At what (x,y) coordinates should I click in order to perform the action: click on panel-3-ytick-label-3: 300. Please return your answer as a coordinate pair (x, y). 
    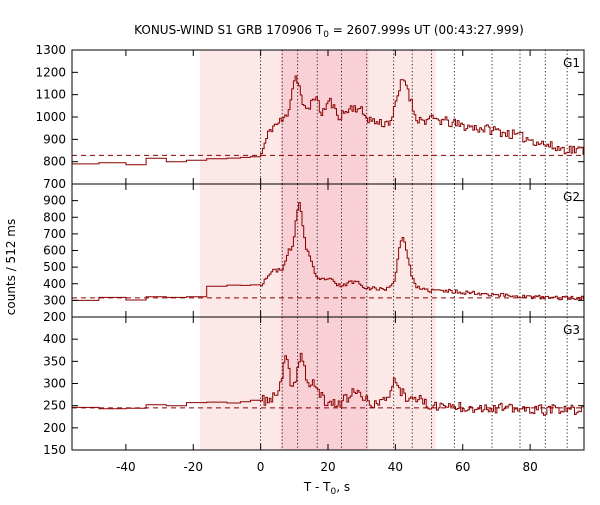
    Looking at the image, I should click on (54, 384).